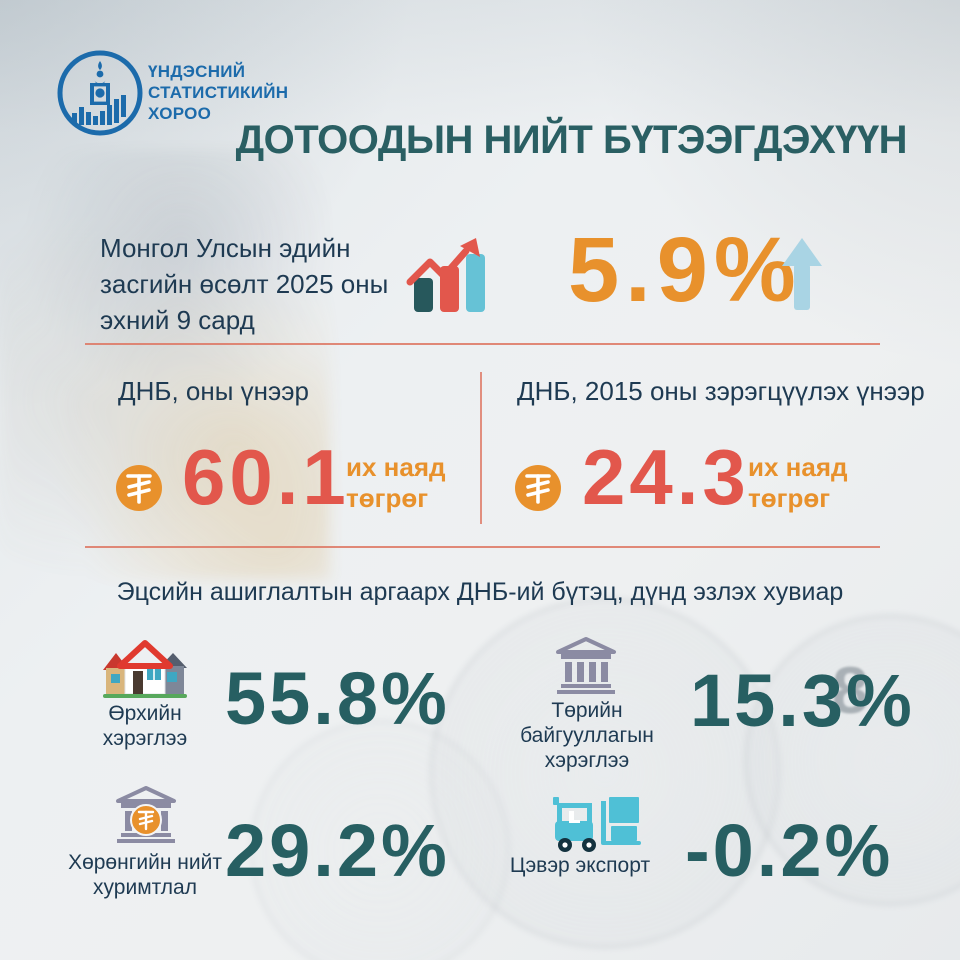 The image size is (960, 960). What do you see at coordinates (100, 93) in the screenshot?
I see `nso-logo-icon` at bounding box center [100, 93].